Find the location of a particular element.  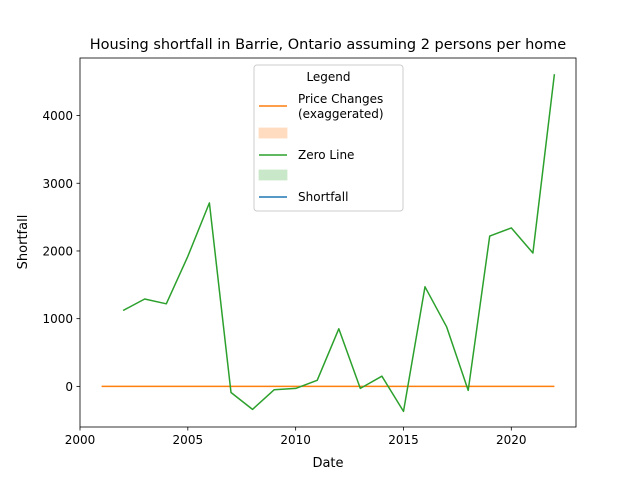

legend-box is located at coordinates (328, 138).